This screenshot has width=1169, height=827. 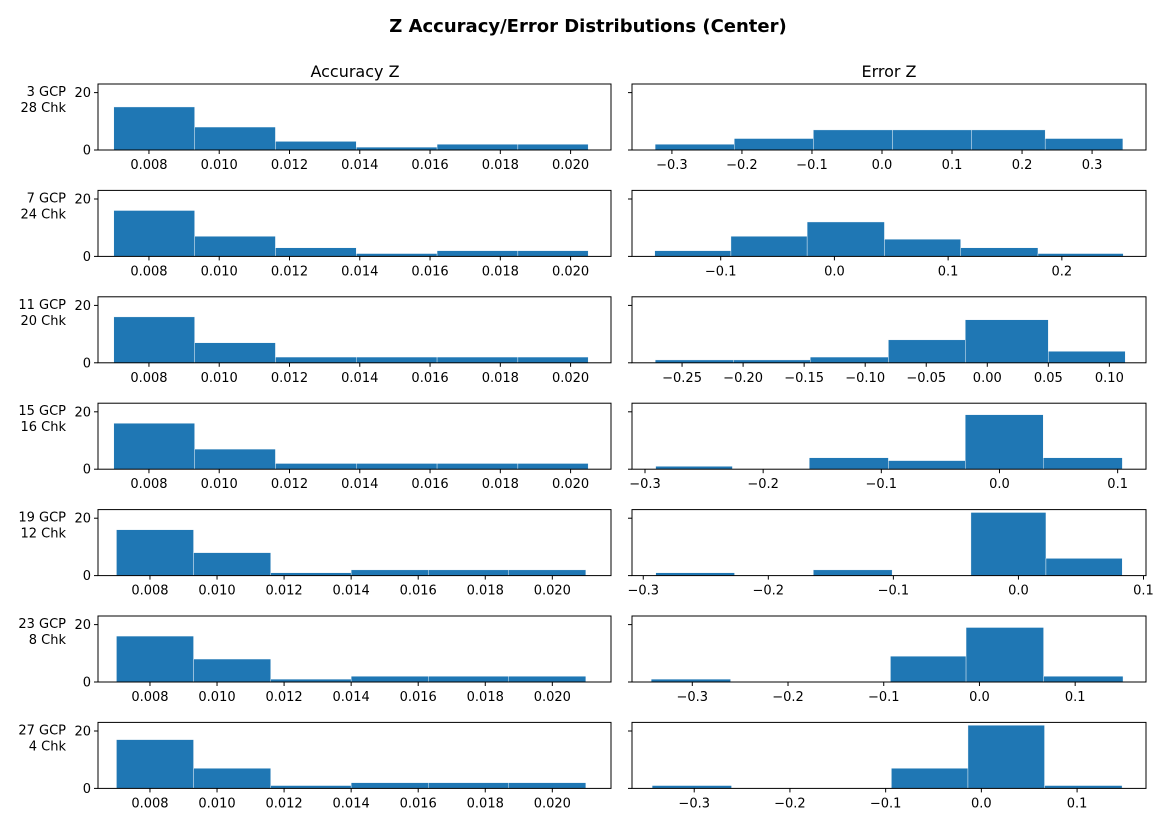 I want to click on row-label-chk: 4 Chk, so click(x=48, y=746).